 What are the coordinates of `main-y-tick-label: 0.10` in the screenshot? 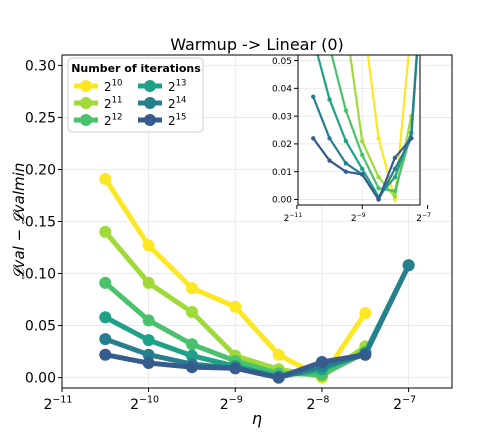 It's located at (40, 275).